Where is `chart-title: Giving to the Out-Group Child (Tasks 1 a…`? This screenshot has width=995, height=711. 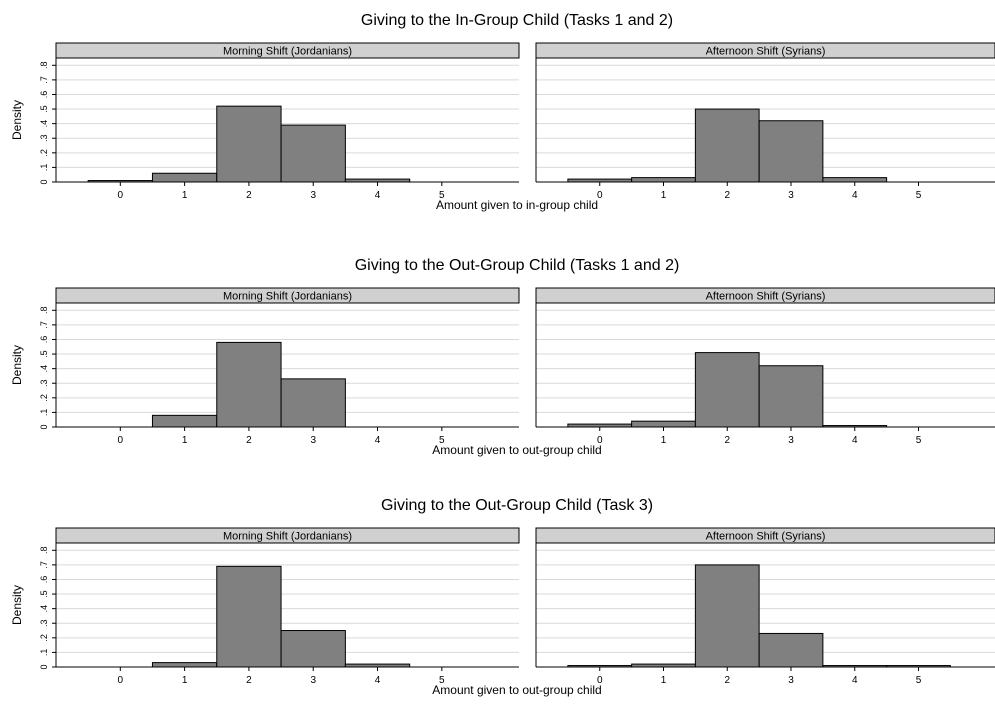
chart-title: Giving to the Out-Group Child (Tasks 1 a… is located at coordinates (517, 265).